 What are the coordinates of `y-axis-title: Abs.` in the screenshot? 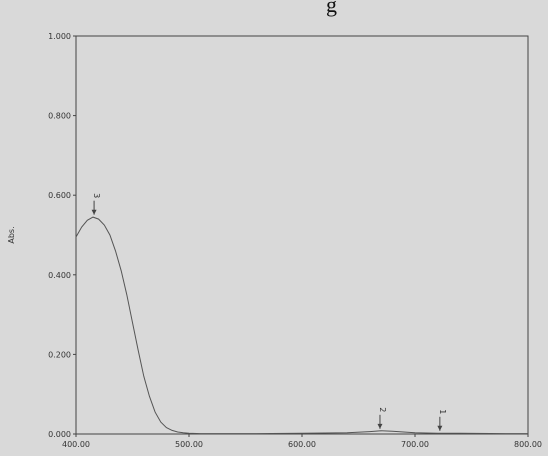 It's located at (11, 234).